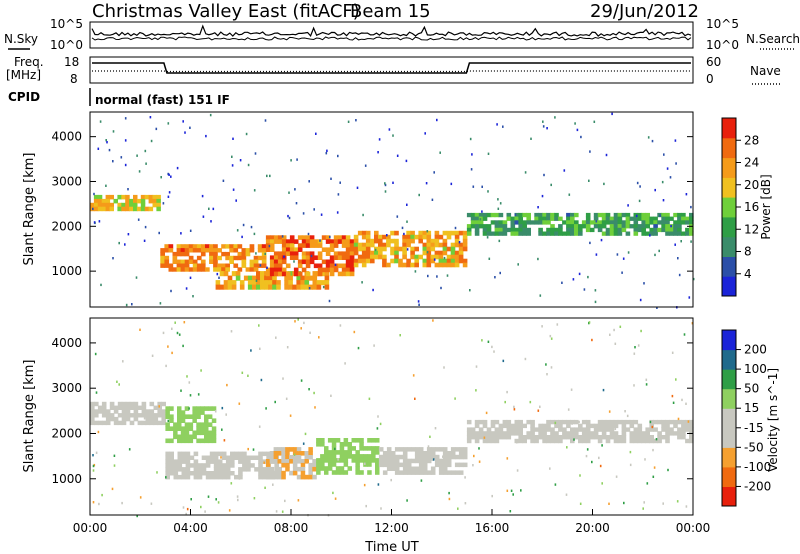 The width and height of the screenshot is (800, 554). I want to click on velocity-colorbar-tick-label: 15, so click(751, 408).